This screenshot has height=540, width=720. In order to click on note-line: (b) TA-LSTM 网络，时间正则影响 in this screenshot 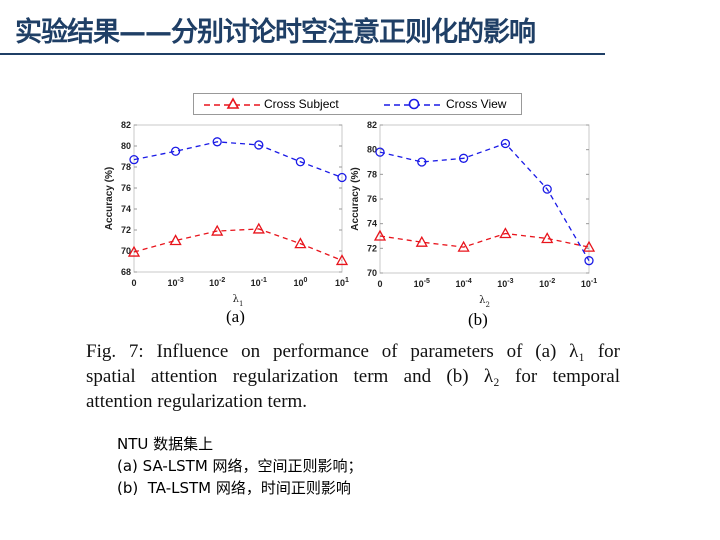, I will do `click(234, 488)`.